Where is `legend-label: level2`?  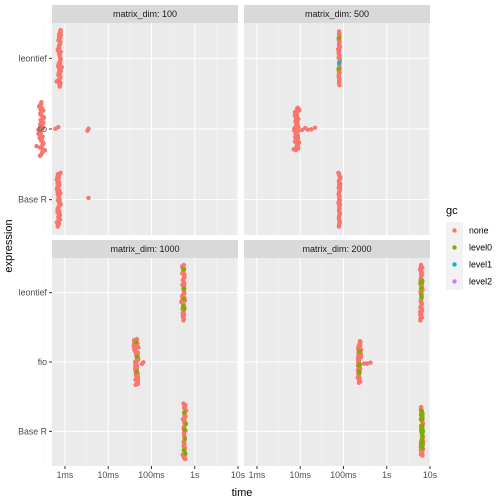
legend-label: level2 is located at coordinates (480, 282).